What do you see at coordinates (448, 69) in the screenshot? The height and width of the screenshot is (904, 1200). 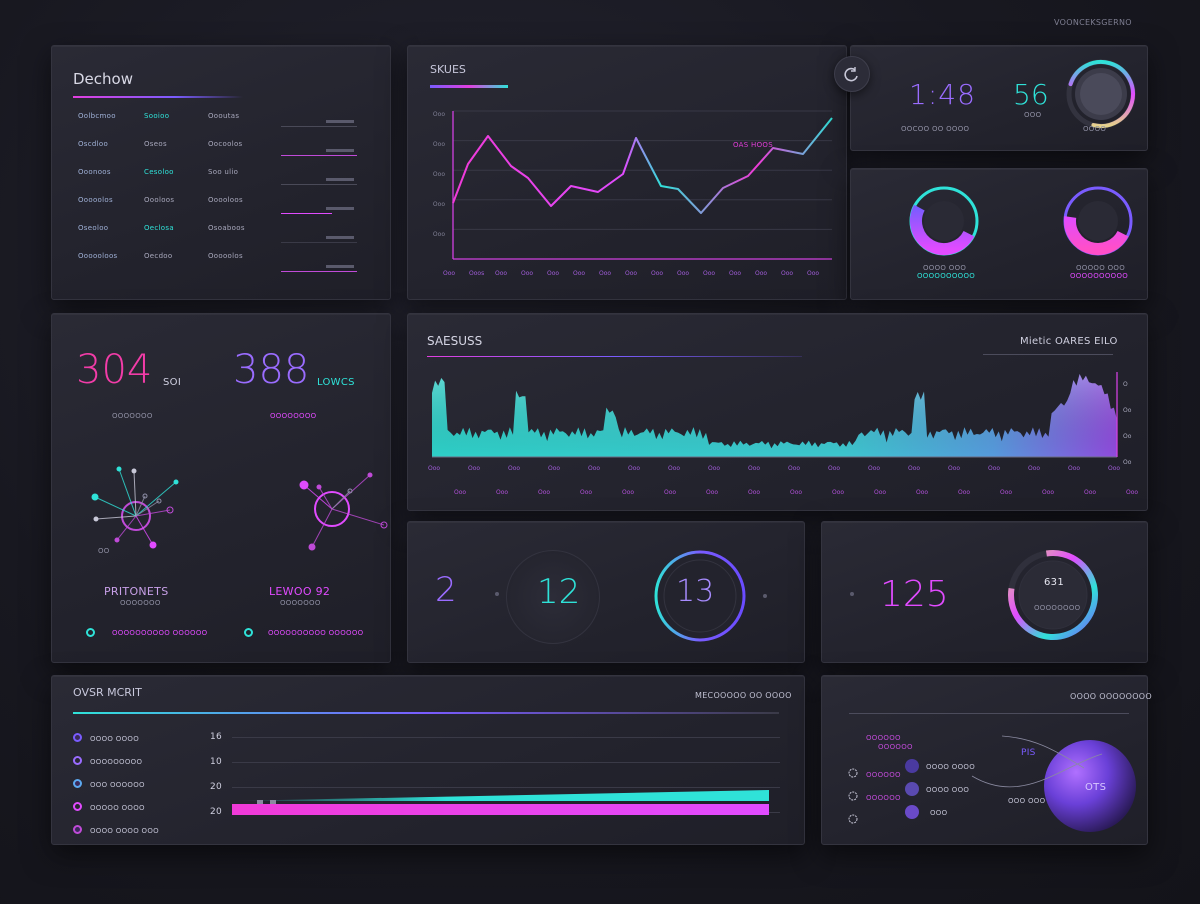 I see `revenue-chart-title: SKUES` at bounding box center [448, 69].